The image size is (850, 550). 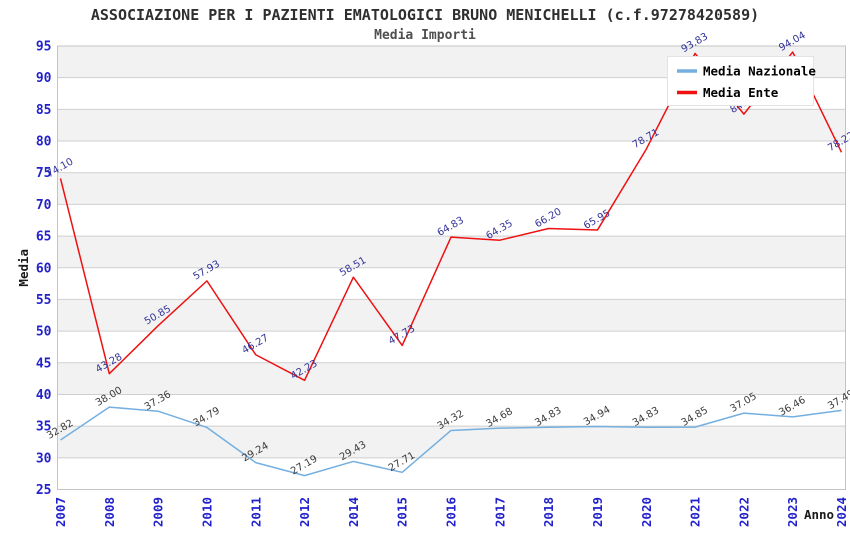 I want to click on y-tick-label: 35, so click(x=44, y=427).